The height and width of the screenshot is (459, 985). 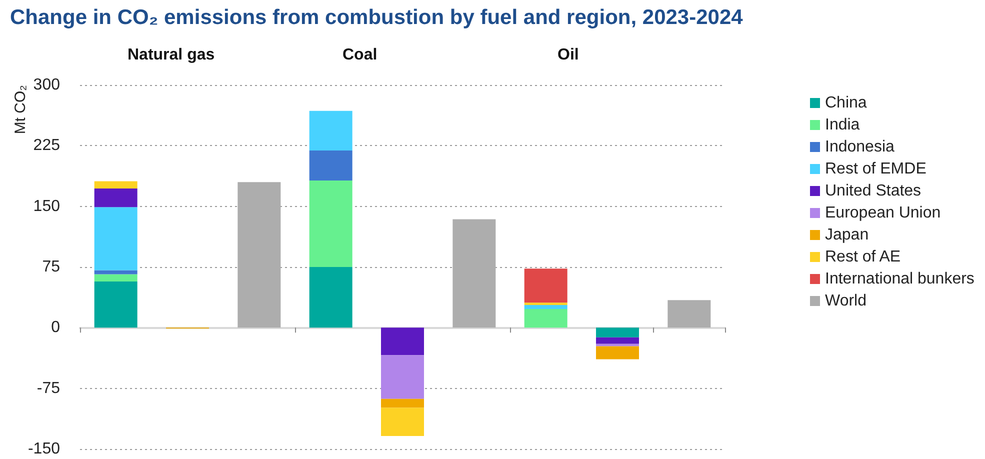 I want to click on text: Coal, so click(x=360, y=55).